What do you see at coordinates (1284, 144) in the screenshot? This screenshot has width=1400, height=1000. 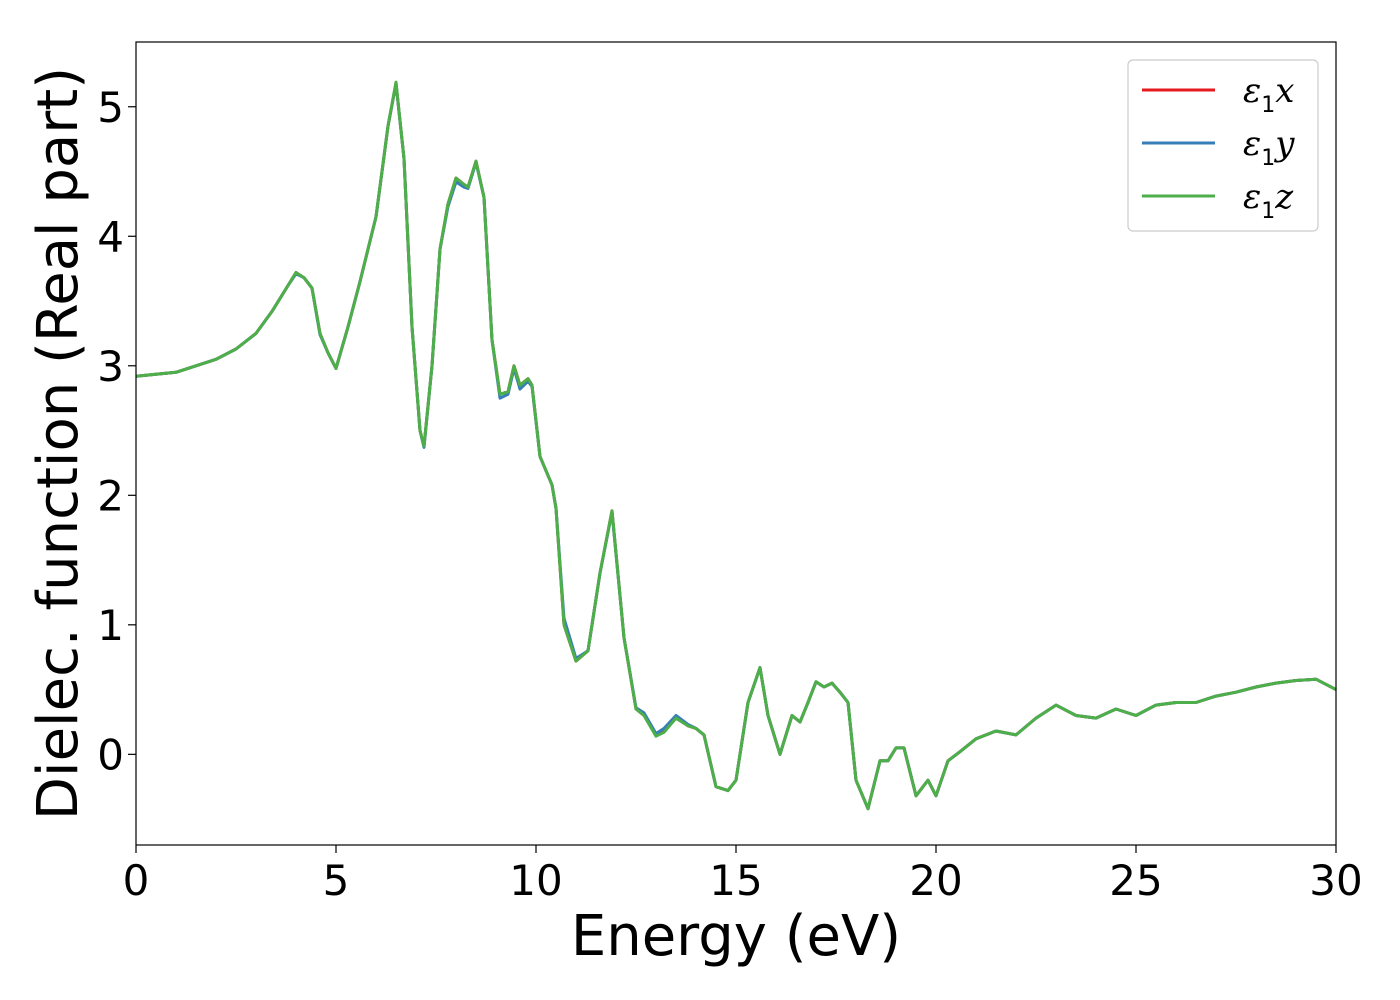 I see `legend-label-component: y` at bounding box center [1284, 144].